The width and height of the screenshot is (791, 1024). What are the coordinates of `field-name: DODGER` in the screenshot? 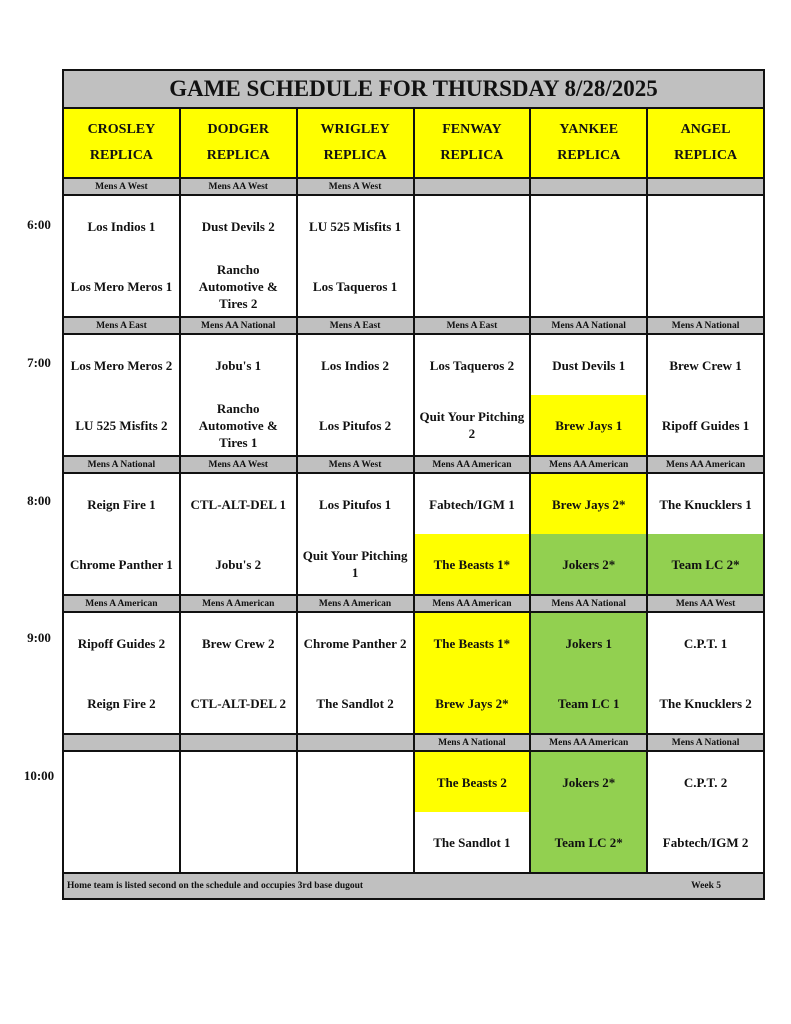 It's located at (238, 129).